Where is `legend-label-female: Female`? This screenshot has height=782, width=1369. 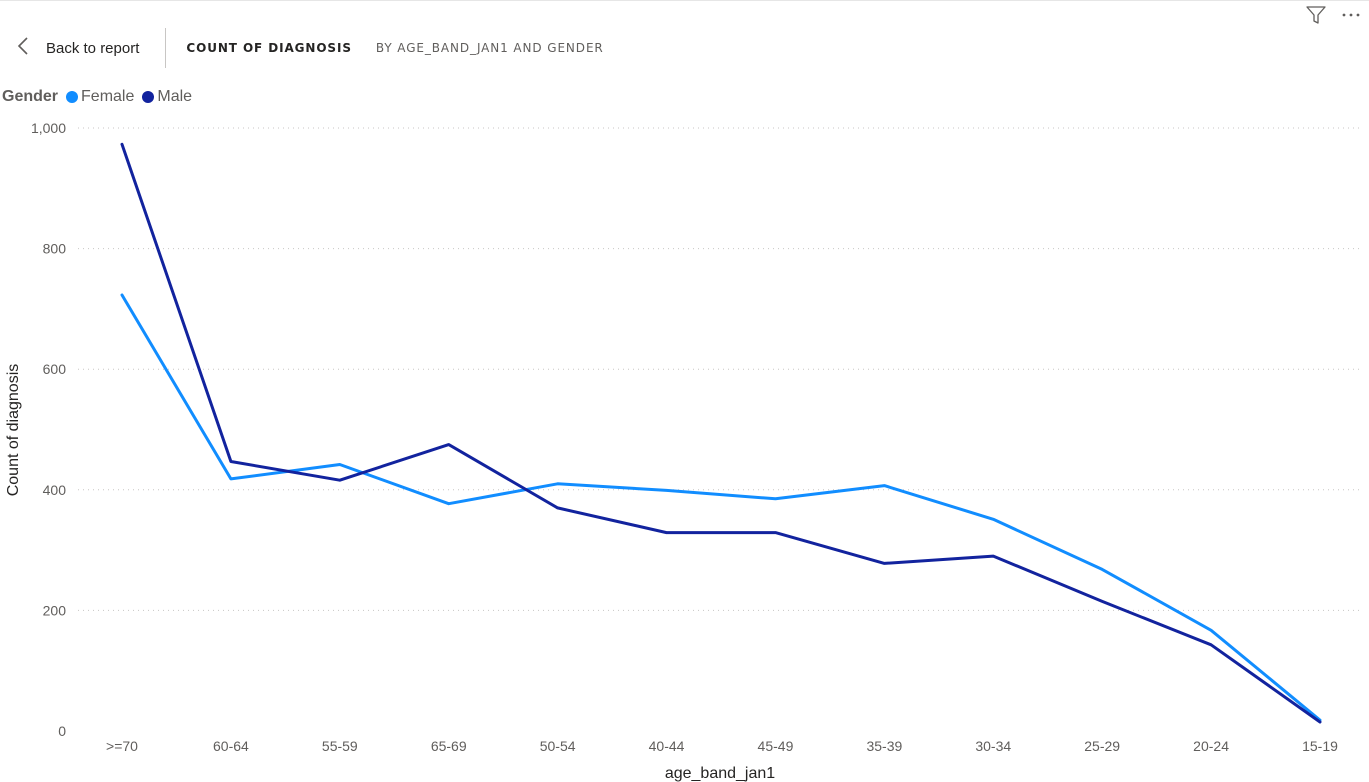 legend-label-female: Female is located at coordinates (108, 96).